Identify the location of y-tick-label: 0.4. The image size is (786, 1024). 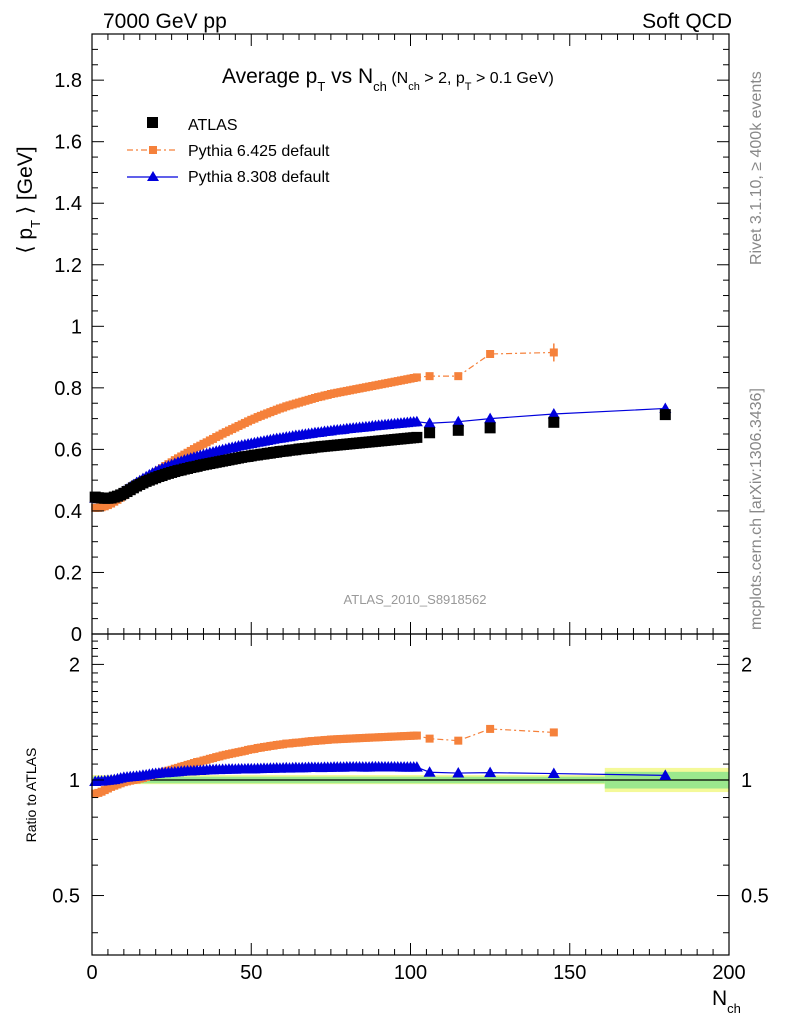
(68, 512).